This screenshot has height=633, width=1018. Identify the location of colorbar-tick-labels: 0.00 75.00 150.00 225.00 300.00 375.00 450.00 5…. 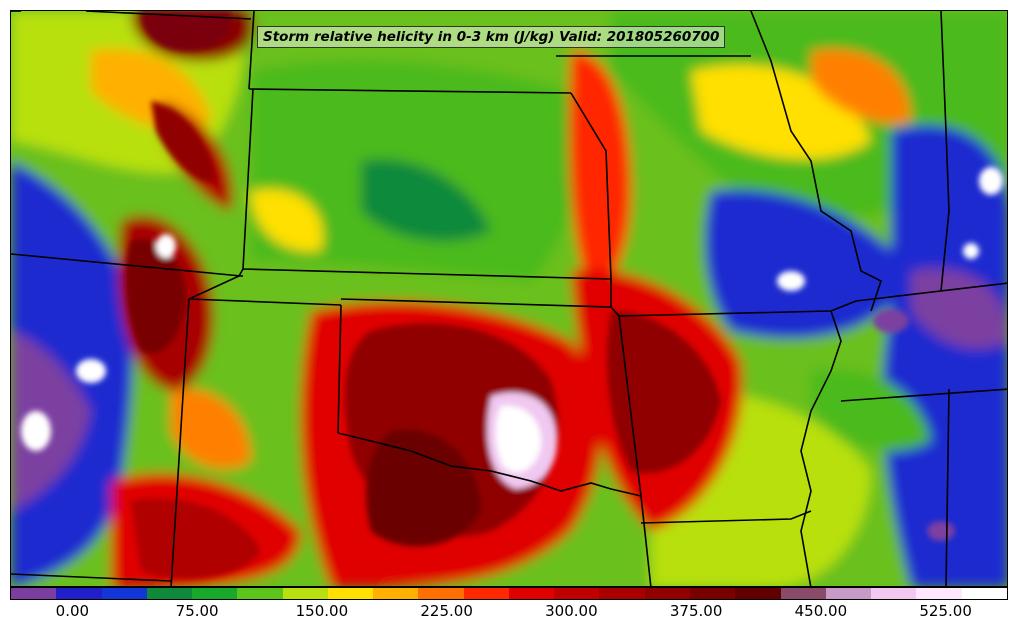
(509, 613).